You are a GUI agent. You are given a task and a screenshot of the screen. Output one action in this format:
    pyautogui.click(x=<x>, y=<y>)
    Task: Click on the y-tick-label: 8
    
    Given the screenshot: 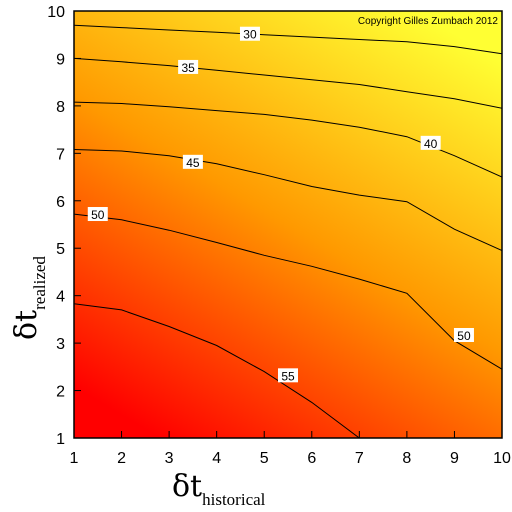 What is the action you would take?
    pyautogui.click(x=60, y=107)
    